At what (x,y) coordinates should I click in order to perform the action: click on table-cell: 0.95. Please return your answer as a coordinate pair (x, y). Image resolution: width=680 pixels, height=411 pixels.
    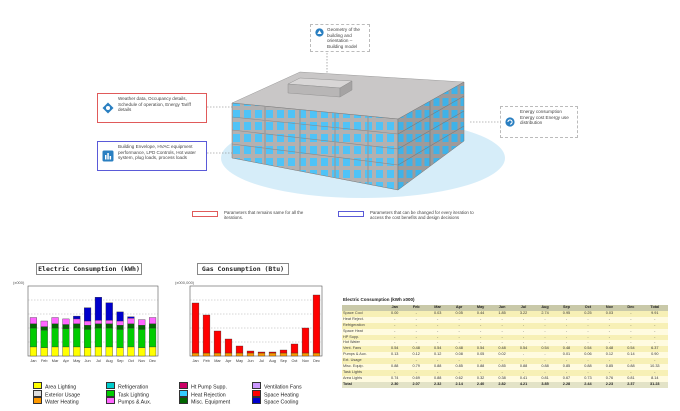
    Looking at the image, I should click on (566, 313).